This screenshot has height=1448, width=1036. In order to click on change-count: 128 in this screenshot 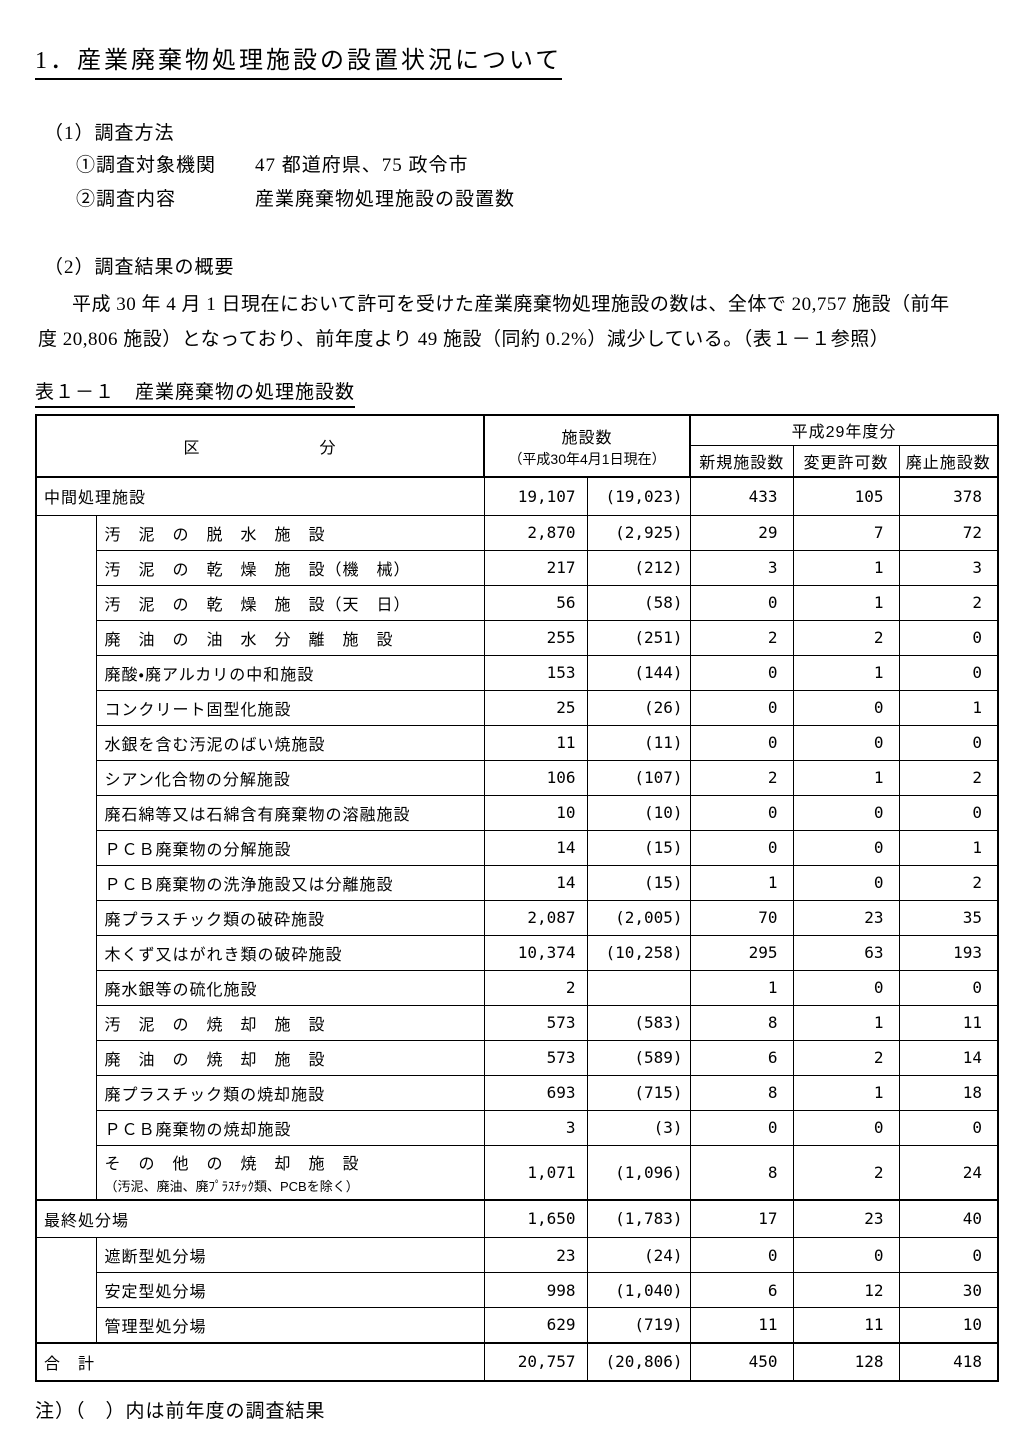, I will do `click(846, 1361)`.